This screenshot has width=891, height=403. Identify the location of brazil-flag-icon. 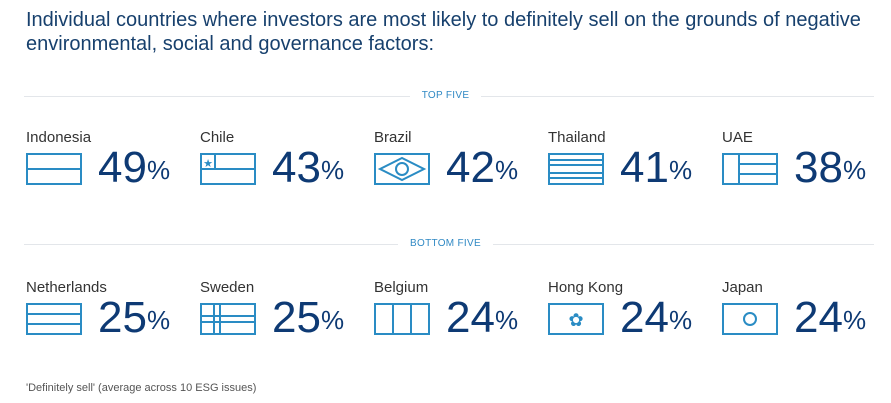
(402, 169).